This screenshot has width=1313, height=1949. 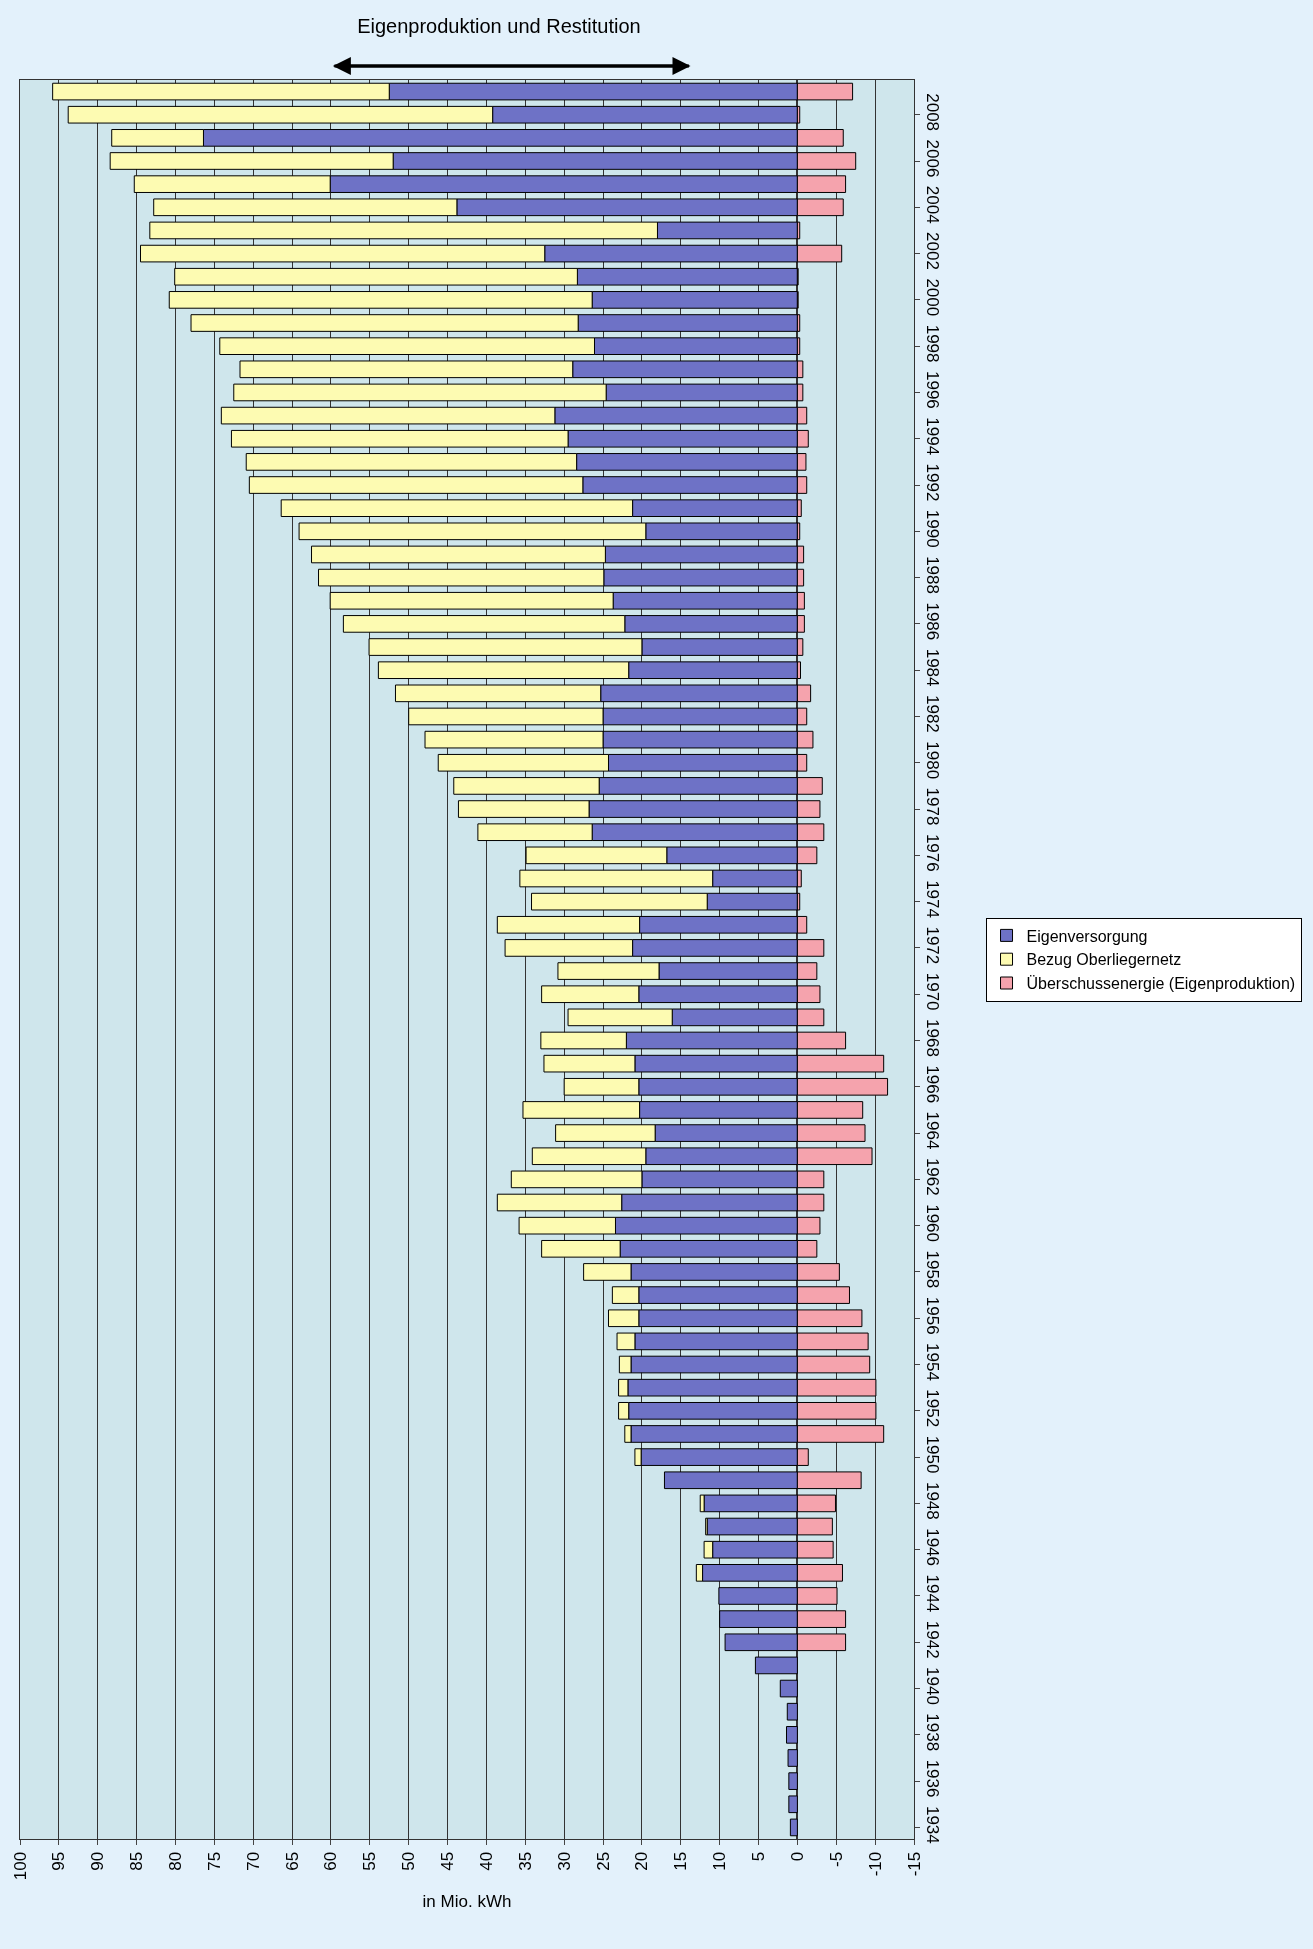 What do you see at coordinates (564, 1861) in the screenshot?
I see `x-tick-label: 30` at bounding box center [564, 1861].